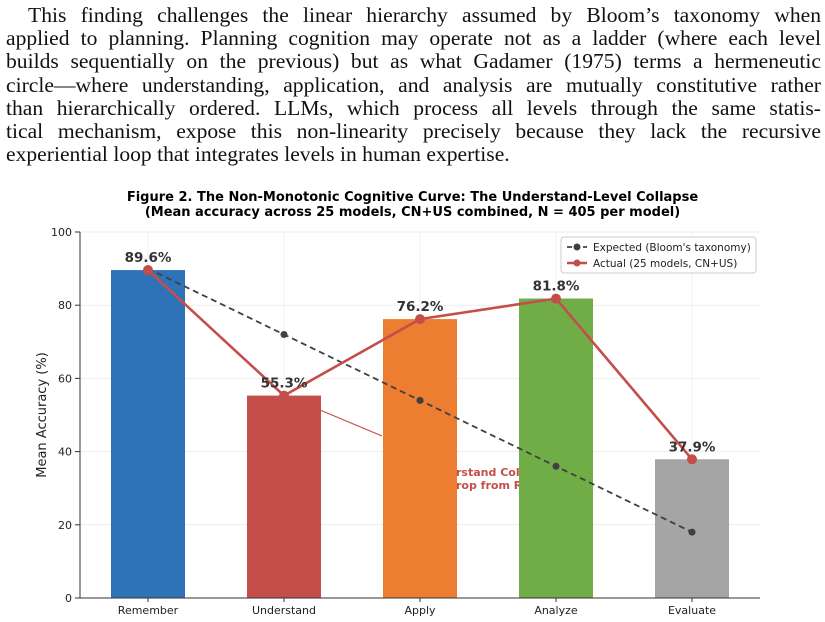  I want to click on x-tick-label: Analyze, so click(556, 610).